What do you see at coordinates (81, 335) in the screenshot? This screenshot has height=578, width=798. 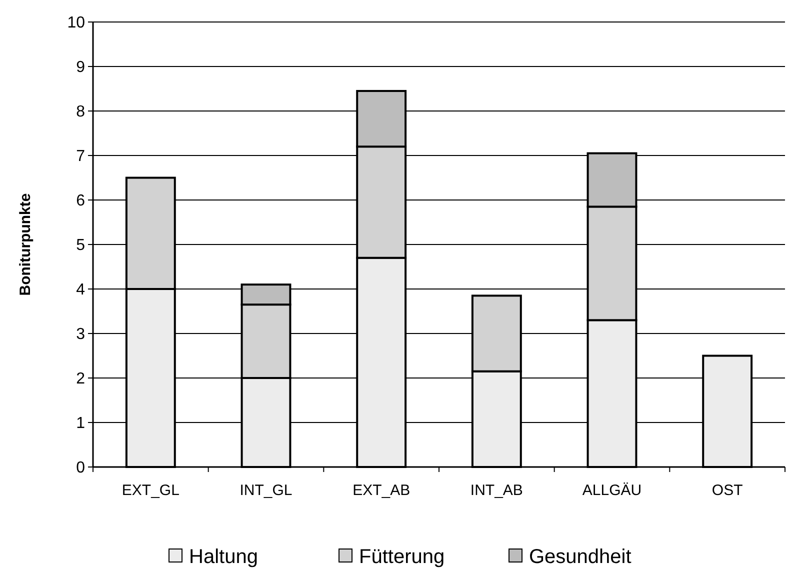 I see `y-tick-label: 3` at bounding box center [81, 335].